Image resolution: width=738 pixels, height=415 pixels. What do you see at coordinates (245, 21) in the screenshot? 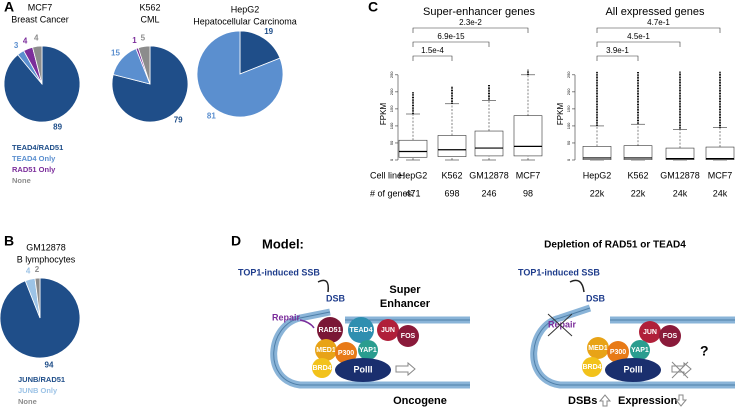
I see `pie-subtitle: Hepatocellular Carcinoma` at bounding box center [245, 21].